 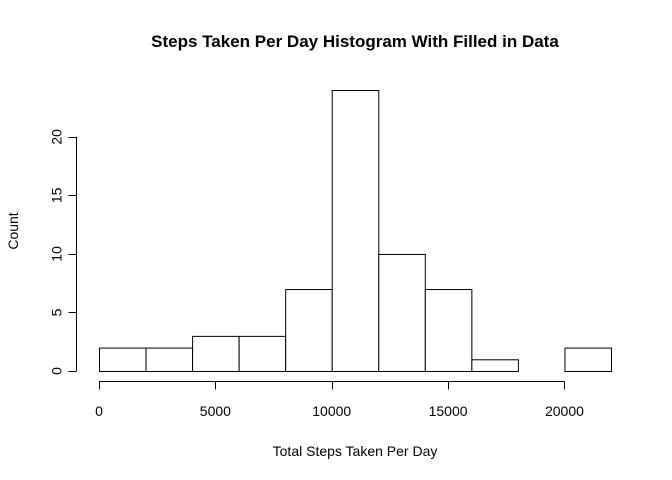 What do you see at coordinates (331, 411) in the screenshot?
I see `x-tick-label-2: 10000` at bounding box center [331, 411].